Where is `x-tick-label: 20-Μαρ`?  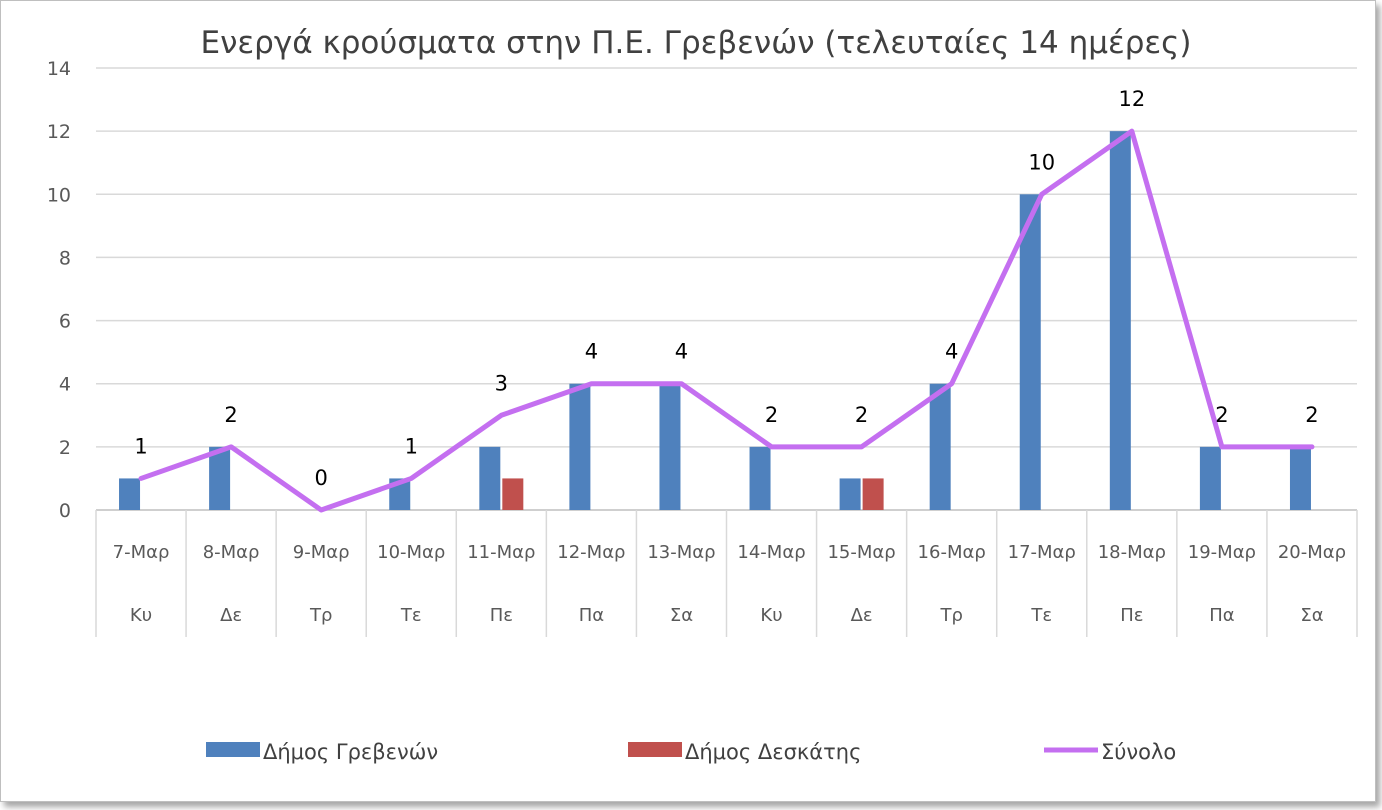
x-tick-label: 20-Μαρ is located at coordinates (1312, 552).